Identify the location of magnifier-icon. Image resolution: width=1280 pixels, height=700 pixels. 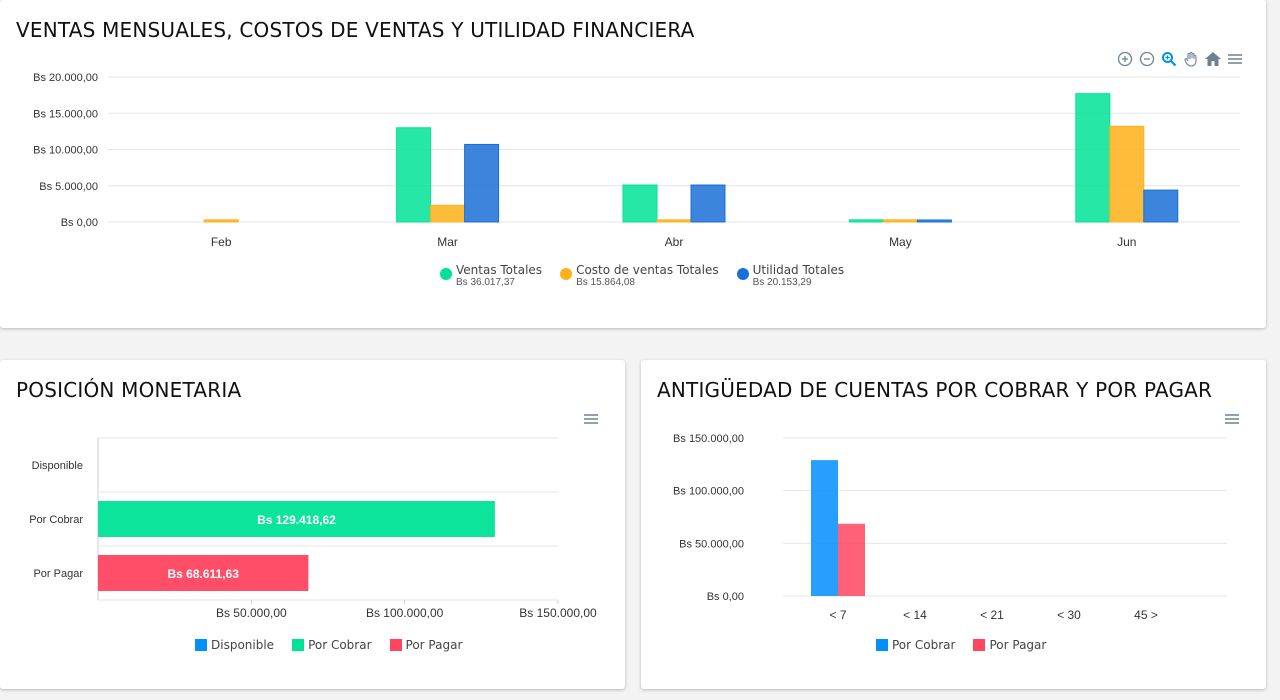
(1169, 59).